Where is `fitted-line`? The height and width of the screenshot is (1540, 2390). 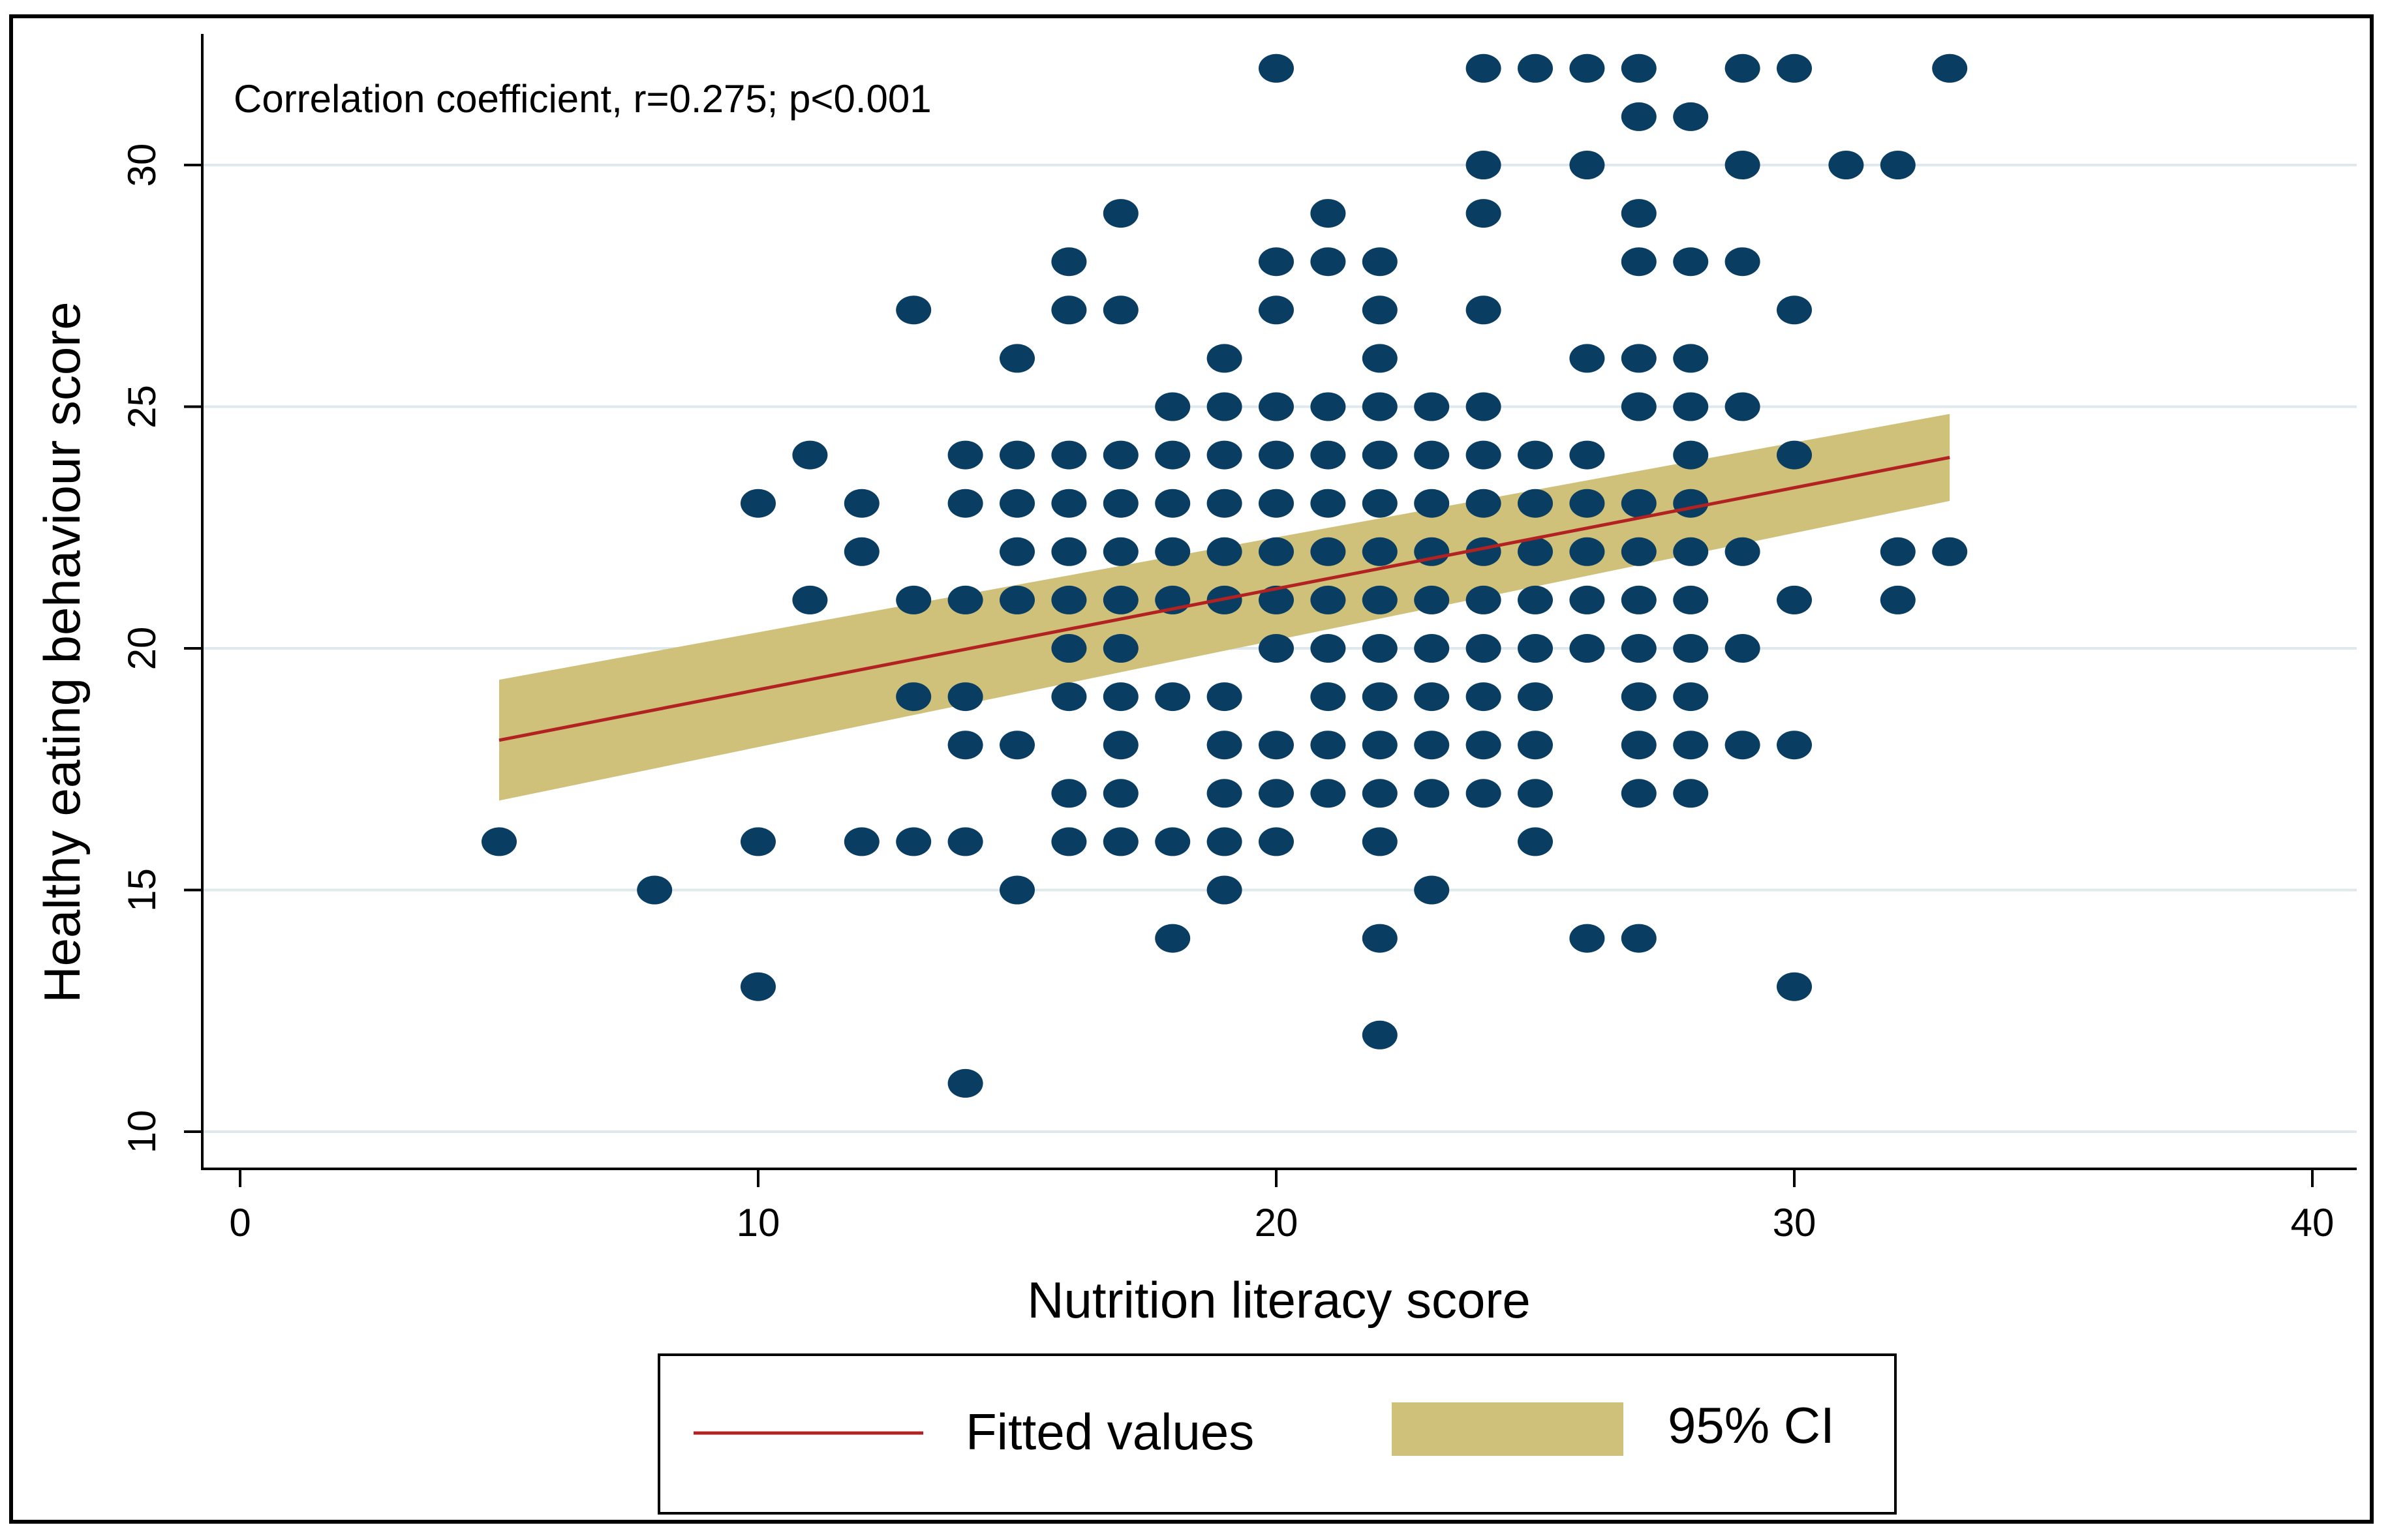
fitted-line is located at coordinates (1224, 598).